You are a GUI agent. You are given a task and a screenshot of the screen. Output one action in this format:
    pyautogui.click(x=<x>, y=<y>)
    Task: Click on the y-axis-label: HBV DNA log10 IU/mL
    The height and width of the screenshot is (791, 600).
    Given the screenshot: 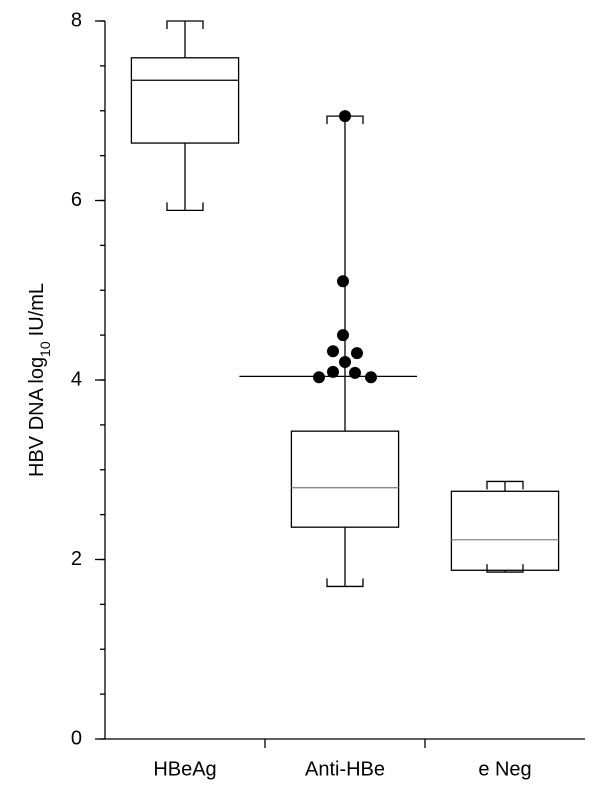 What is the action you would take?
    pyautogui.click(x=39, y=380)
    